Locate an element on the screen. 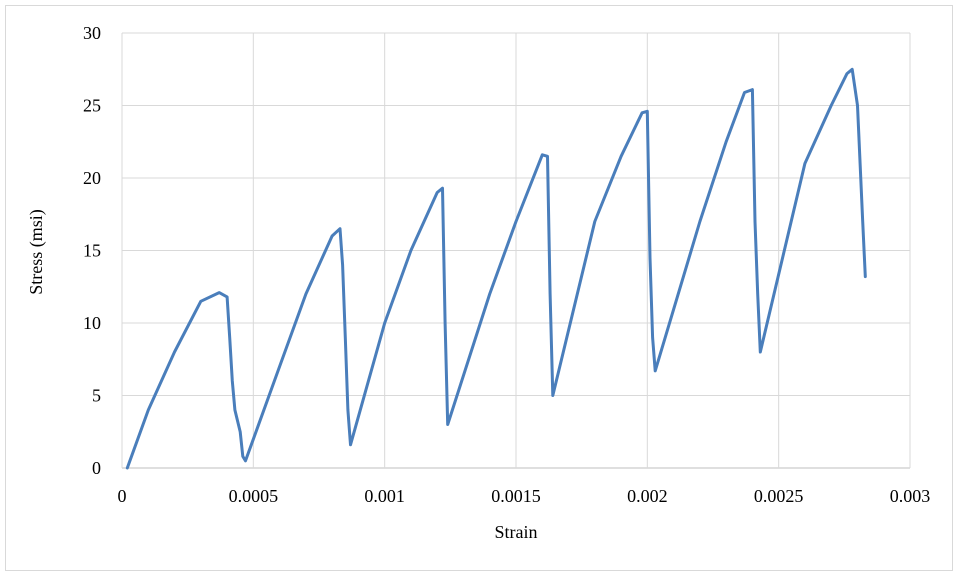 The width and height of the screenshot is (959, 577). y-tick-label: 30 is located at coordinates (92, 33).